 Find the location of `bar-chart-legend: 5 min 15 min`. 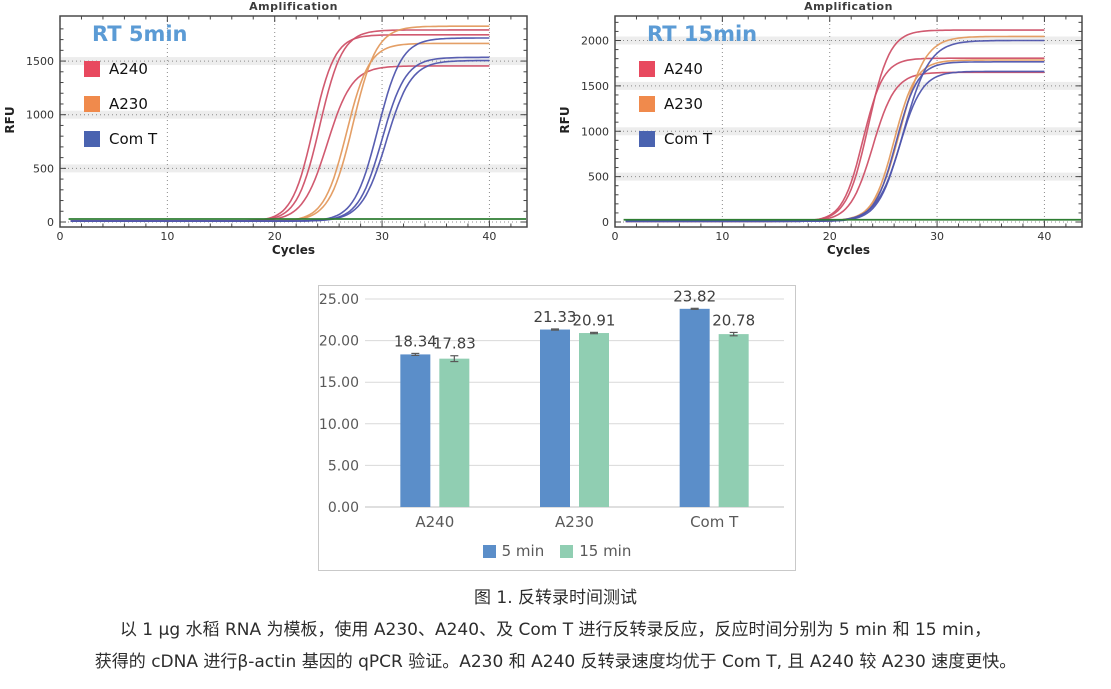

bar-chart-legend: 5 min 15 min is located at coordinates (557, 551).